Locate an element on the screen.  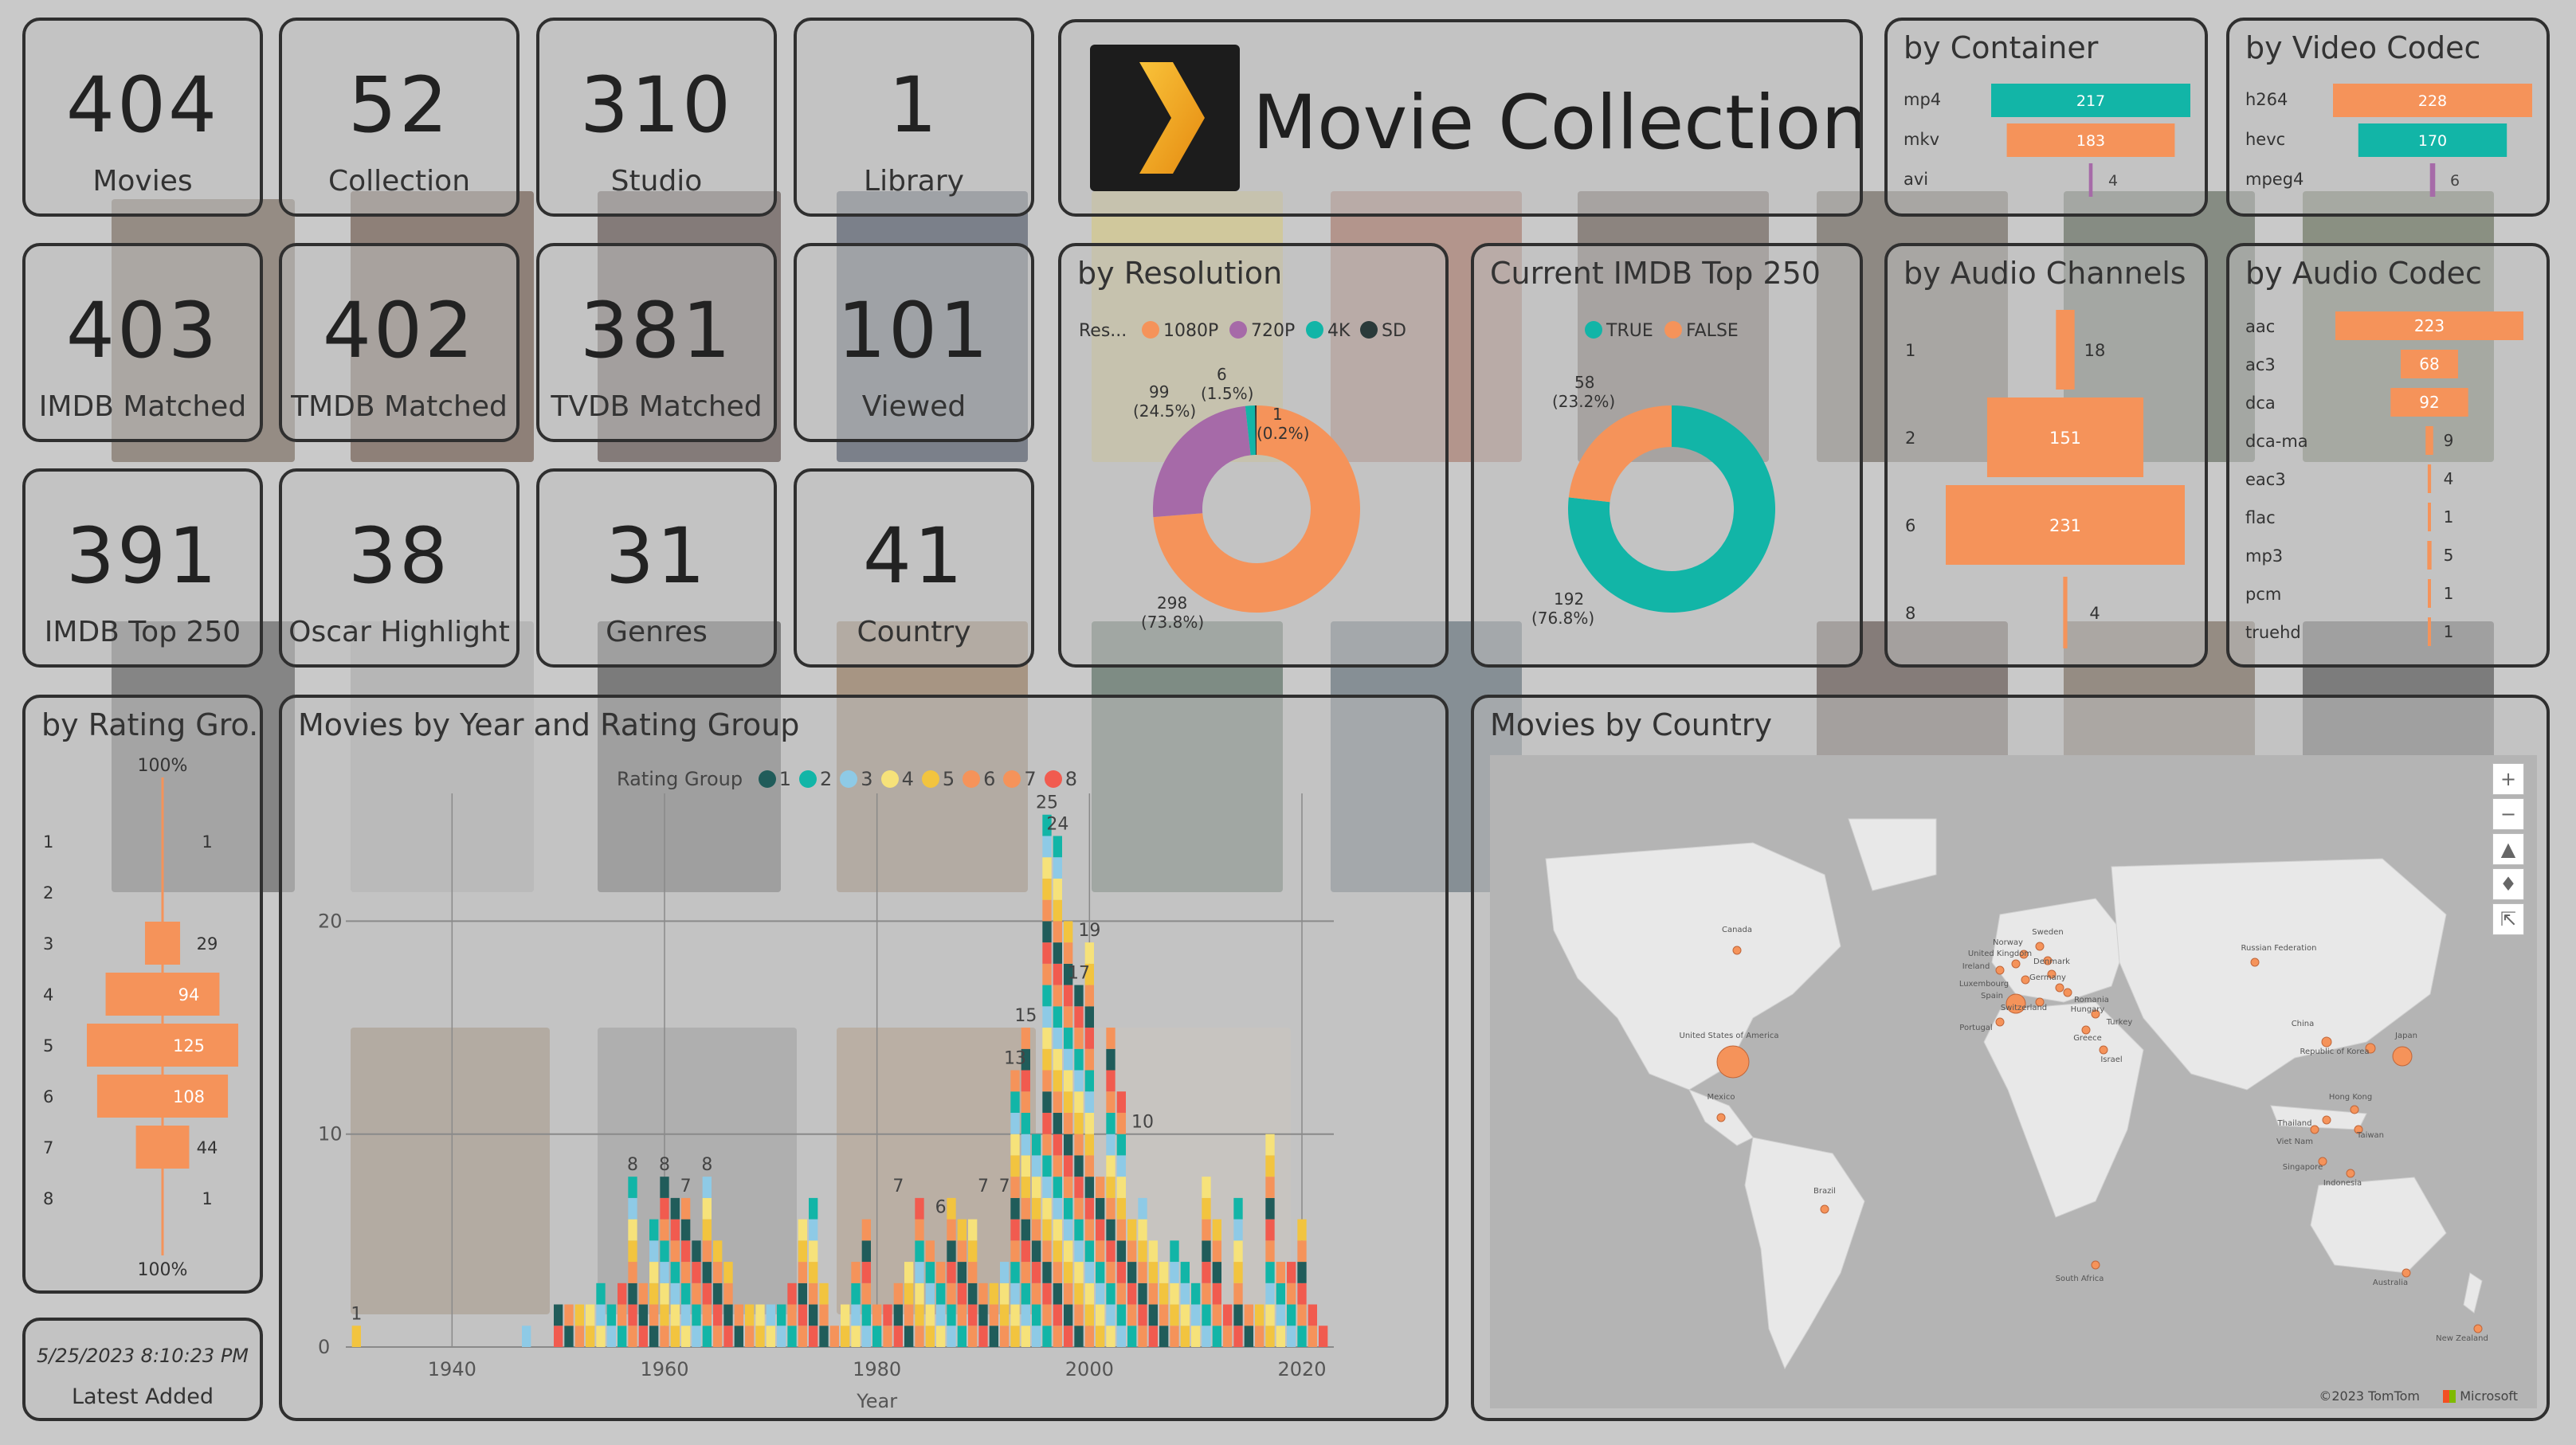
data-label: 8 is located at coordinates (664, 1165).